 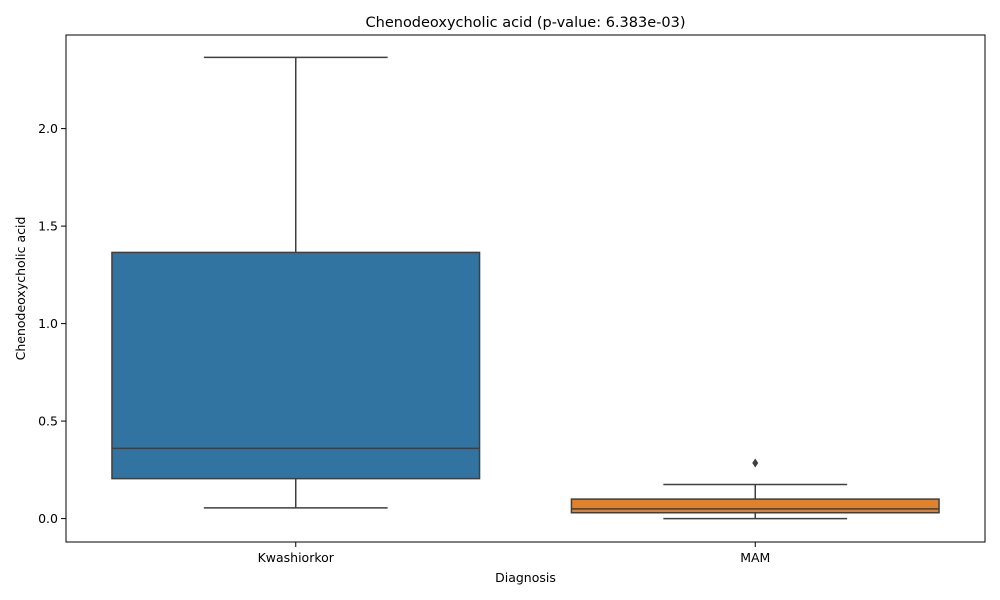 I want to click on box-group-mam, so click(x=755, y=489).